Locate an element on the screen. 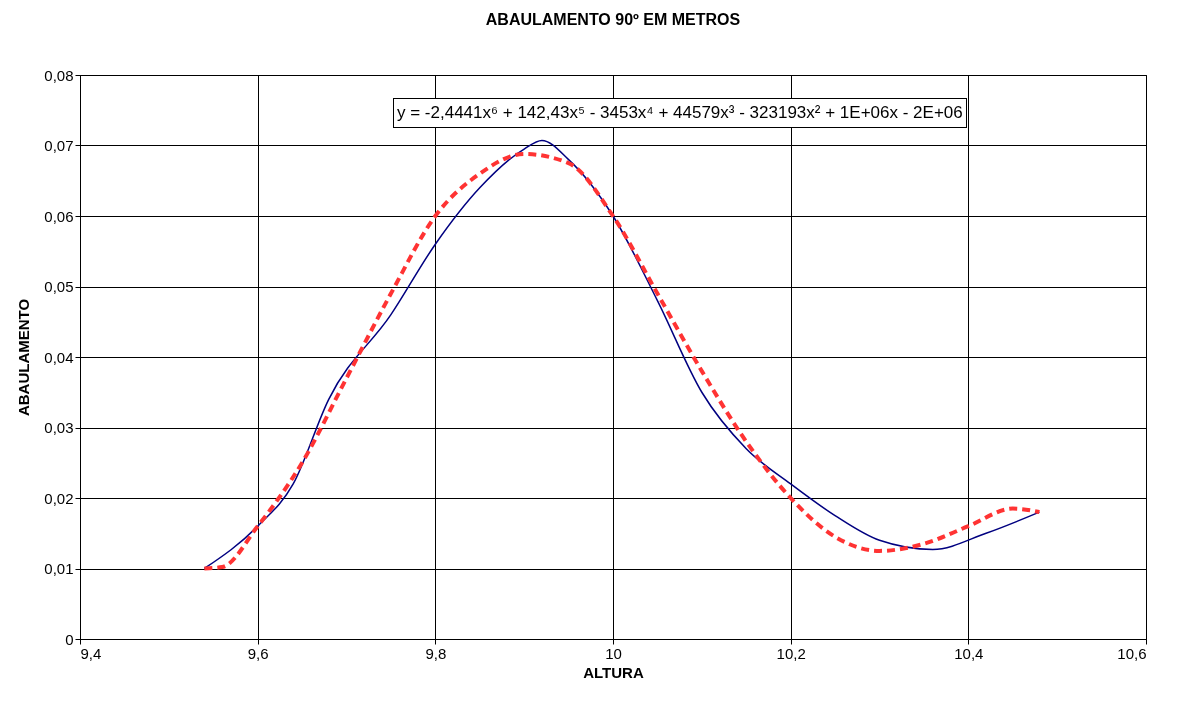  x-tick-label: 10,2 is located at coordinates (791, 653).